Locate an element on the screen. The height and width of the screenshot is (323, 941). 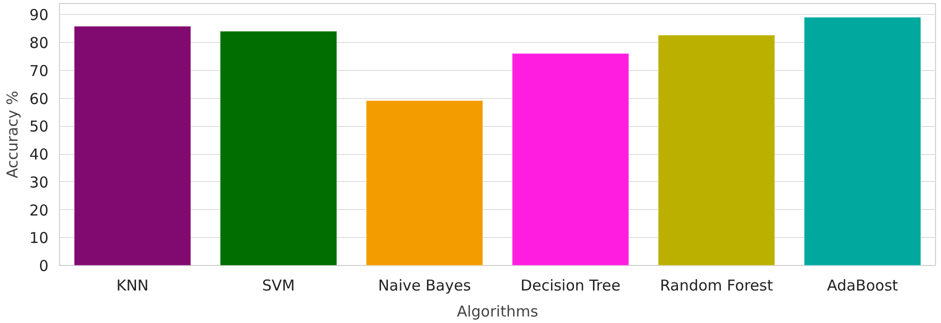
x-axis-title: Algorithms is located at coordinates (497, 311).